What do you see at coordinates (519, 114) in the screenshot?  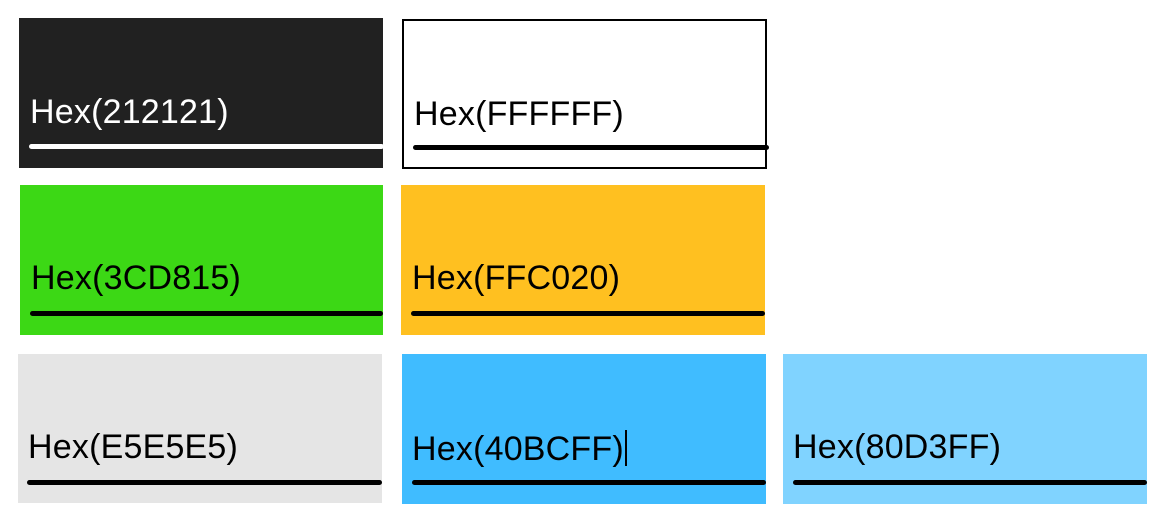 I see `swatch-label: Hex(FFFFFF)` at bounding box center [519, 114].